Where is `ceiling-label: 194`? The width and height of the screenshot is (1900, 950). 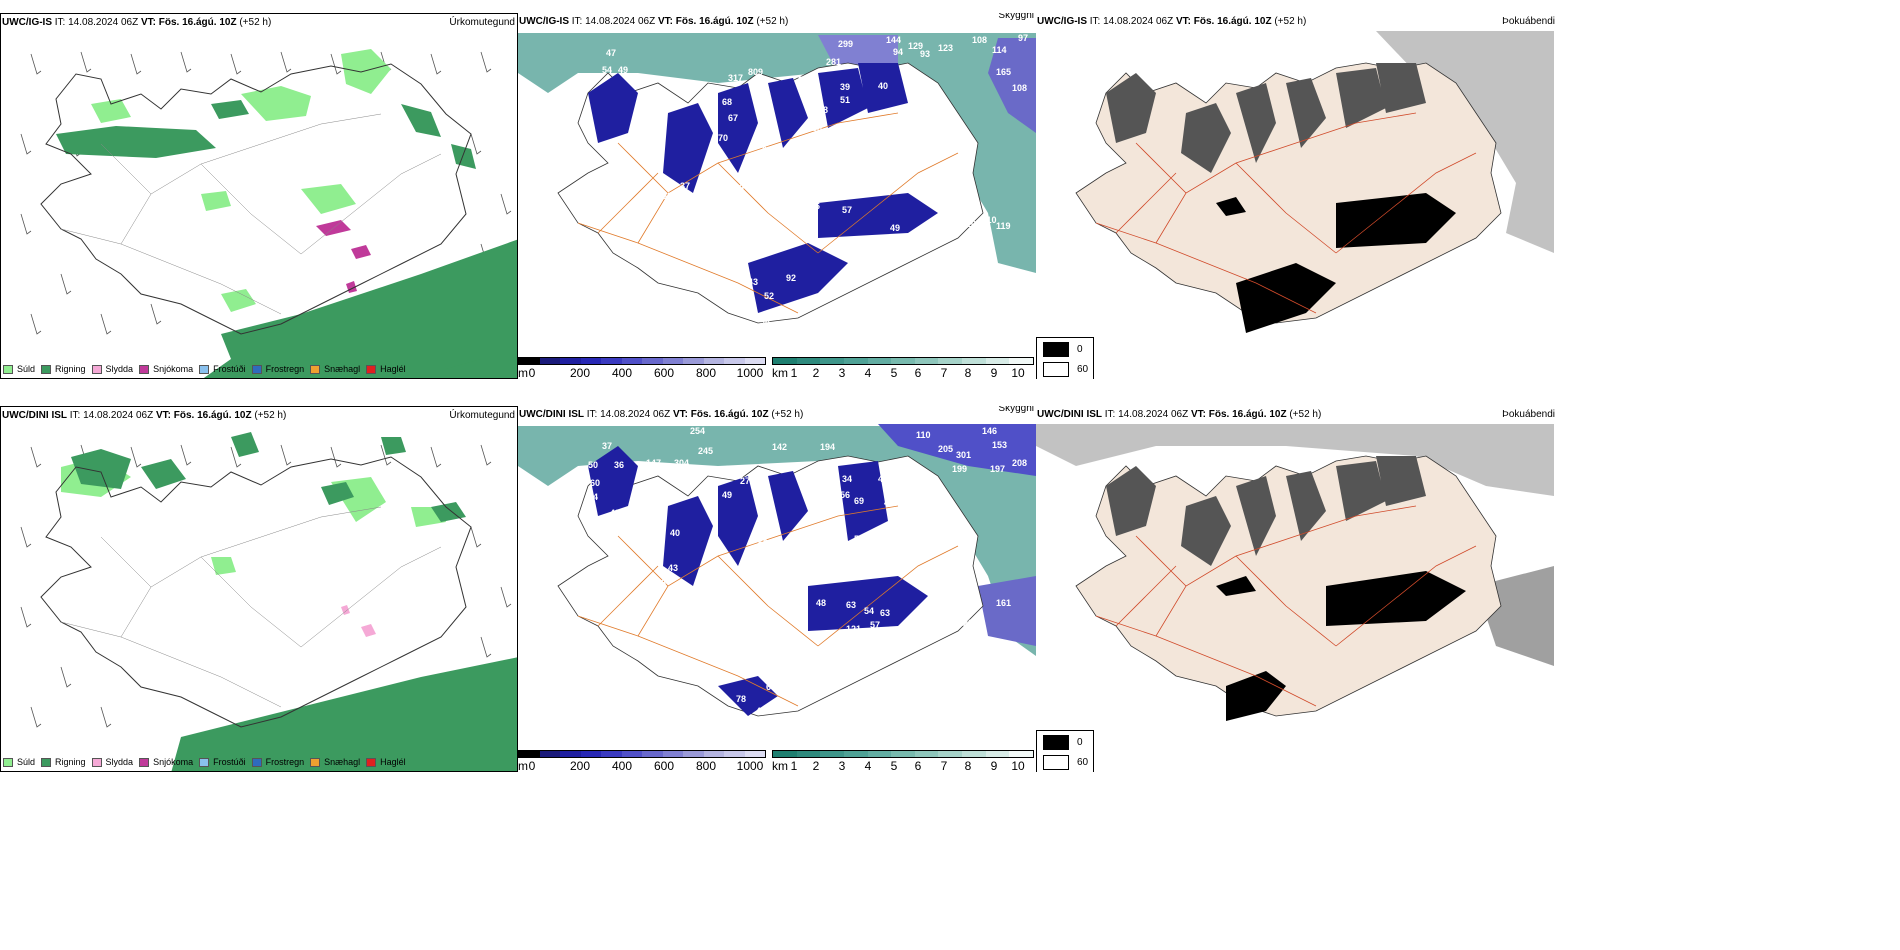
ceiling-label: 194 is located at coordinates (827, 447).